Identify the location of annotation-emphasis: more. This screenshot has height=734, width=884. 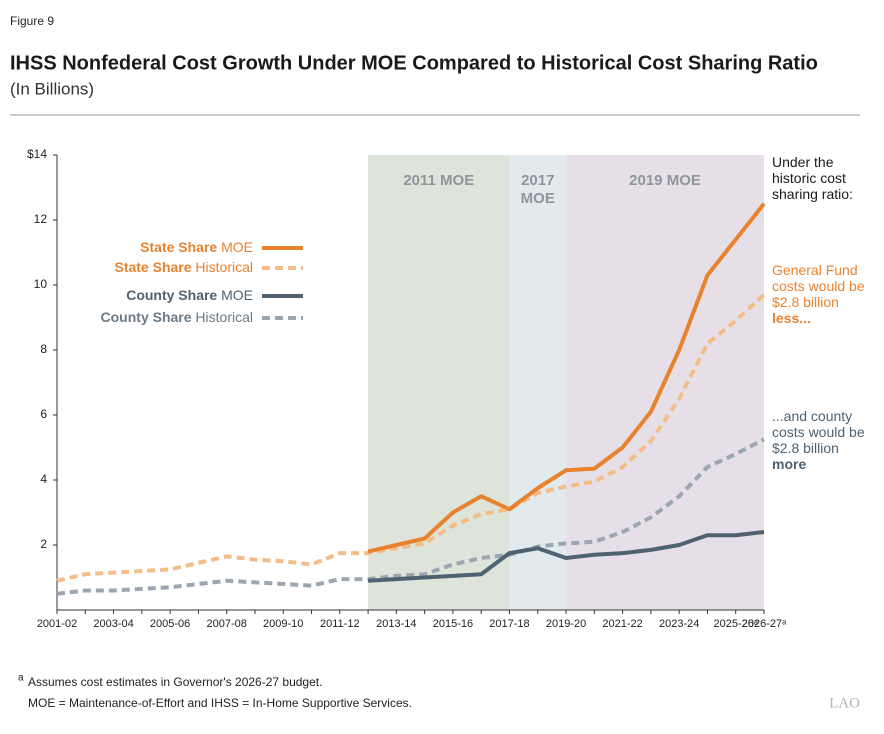
(789, 464).